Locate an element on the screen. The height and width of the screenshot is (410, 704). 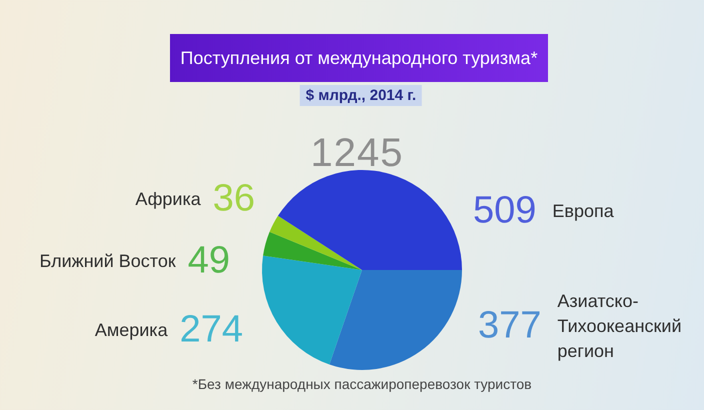
chart-subtitle: $ млрд., 2014 г. is located at coordinates (361, 95).